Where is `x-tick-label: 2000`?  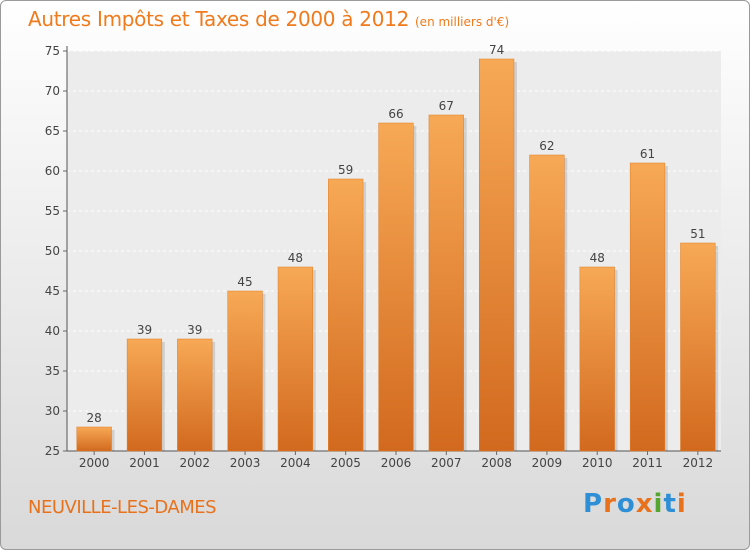 x-tick-label: 2000 is located at coordinates (94, 463).